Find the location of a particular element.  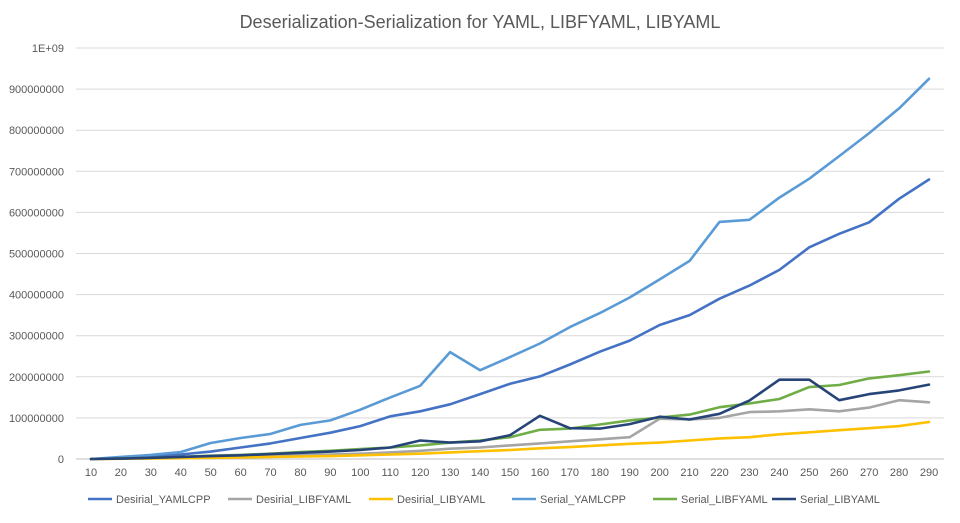

legend-label: Desirial_LIBFYAML is located at coordinates (303, 500).